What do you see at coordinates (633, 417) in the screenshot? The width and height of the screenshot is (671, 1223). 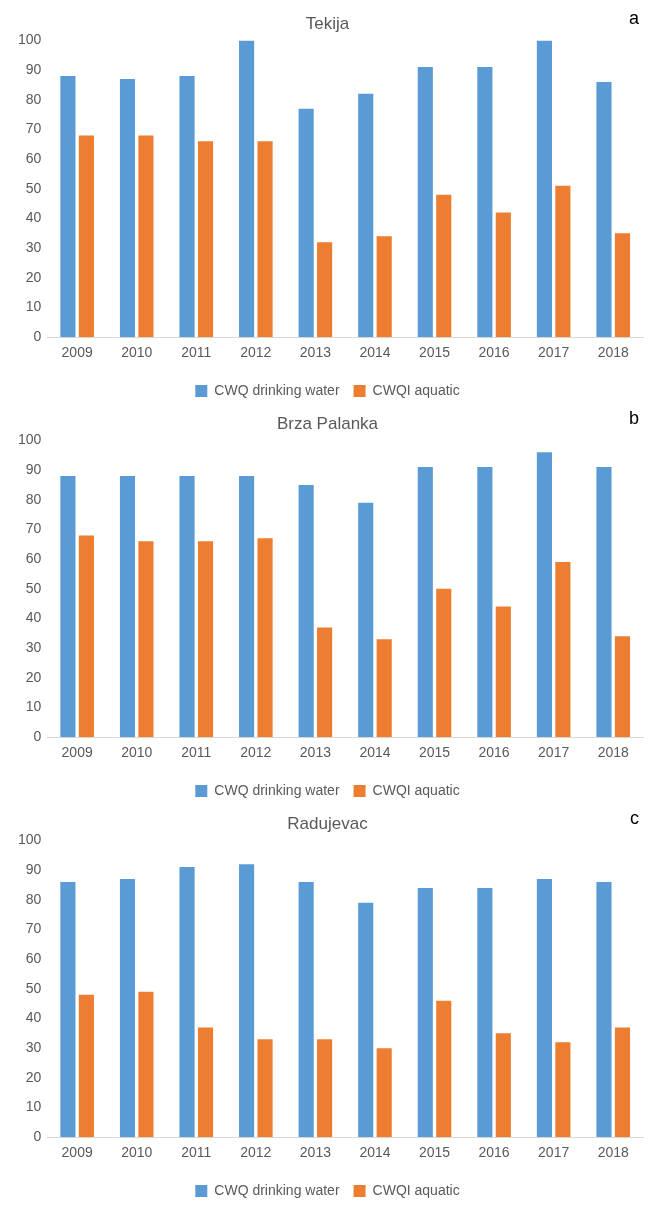 I see `text: b` at bounding box center [633, 417].